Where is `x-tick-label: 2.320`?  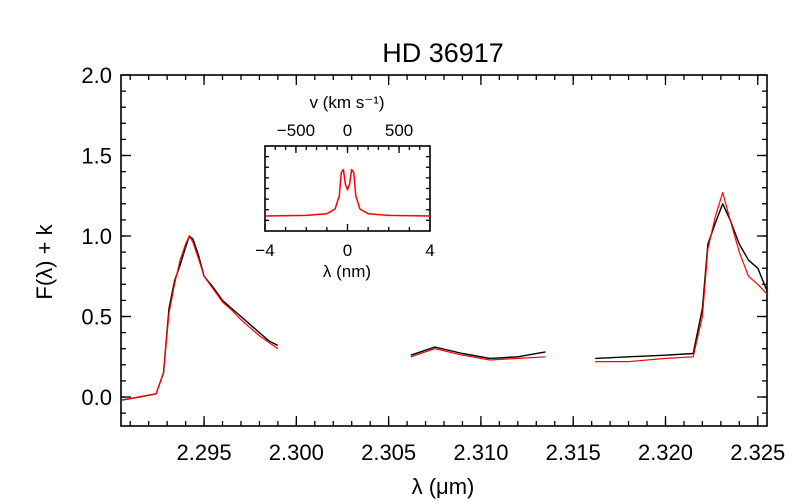
x-tick-label: 2.320 is located at coordinates (665, 452).